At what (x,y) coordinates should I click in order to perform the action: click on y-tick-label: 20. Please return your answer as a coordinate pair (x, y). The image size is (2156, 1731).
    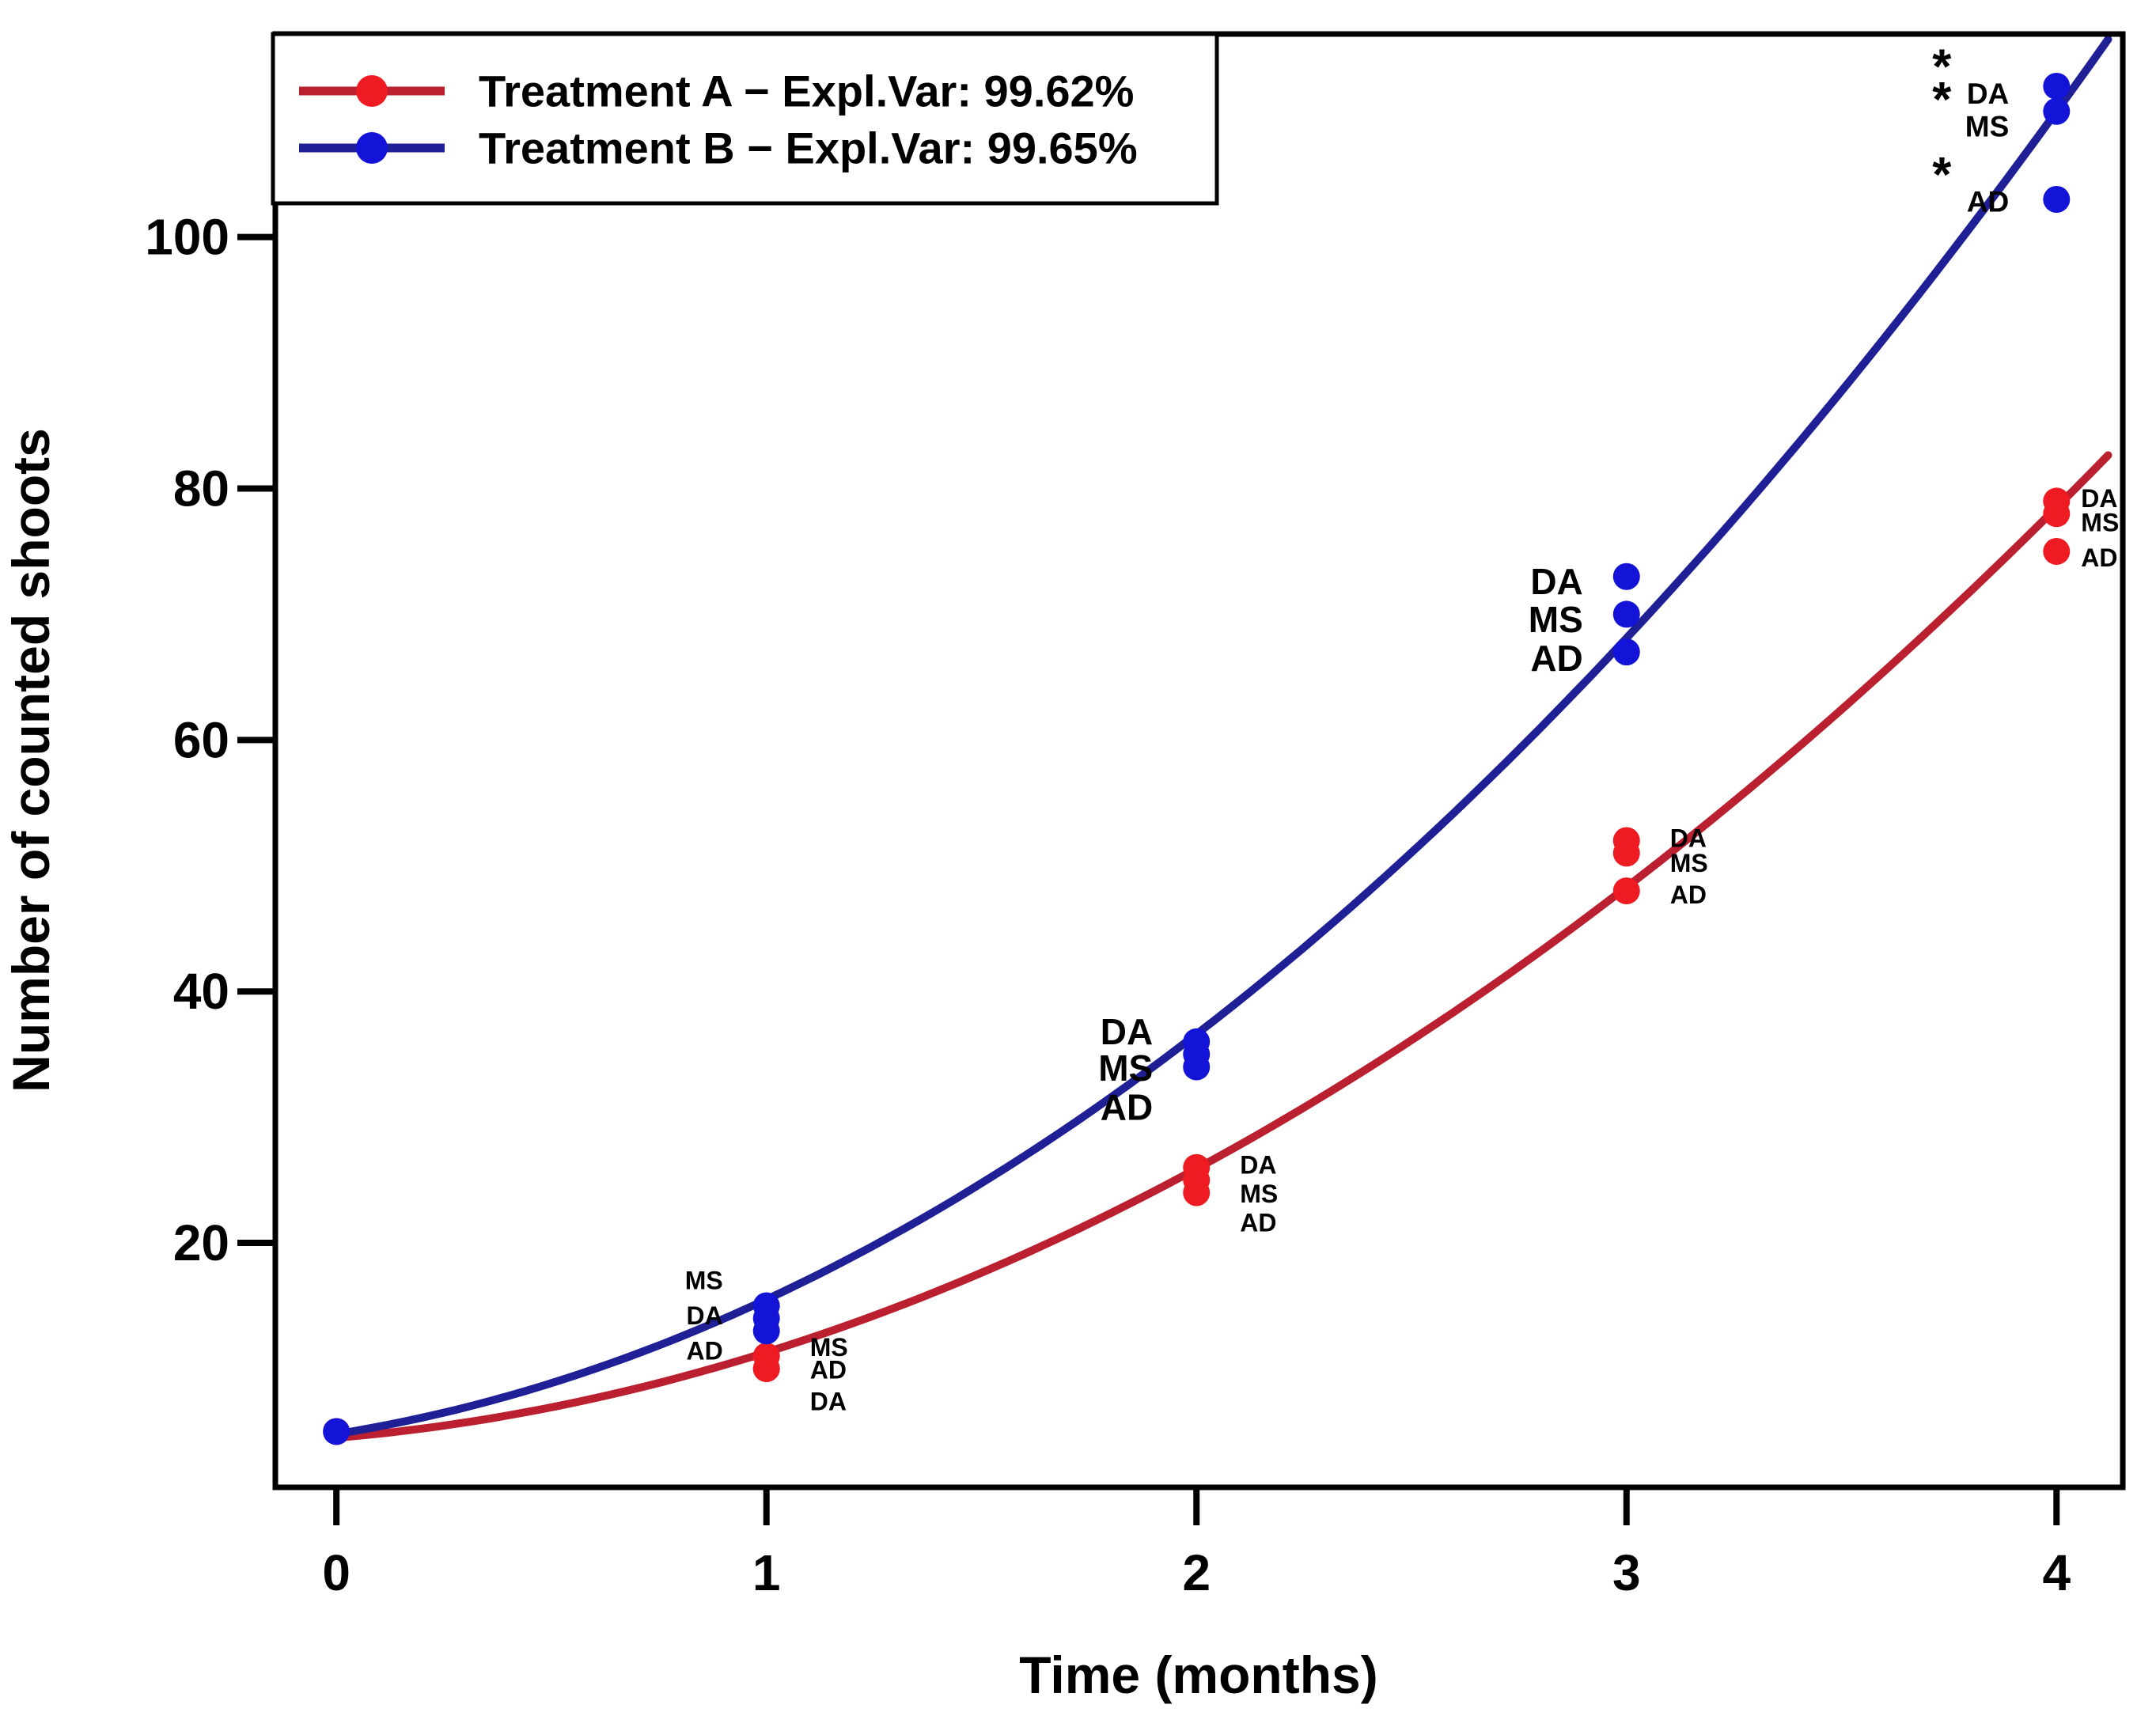
    Looking at the image, I should click on (201, 1243).